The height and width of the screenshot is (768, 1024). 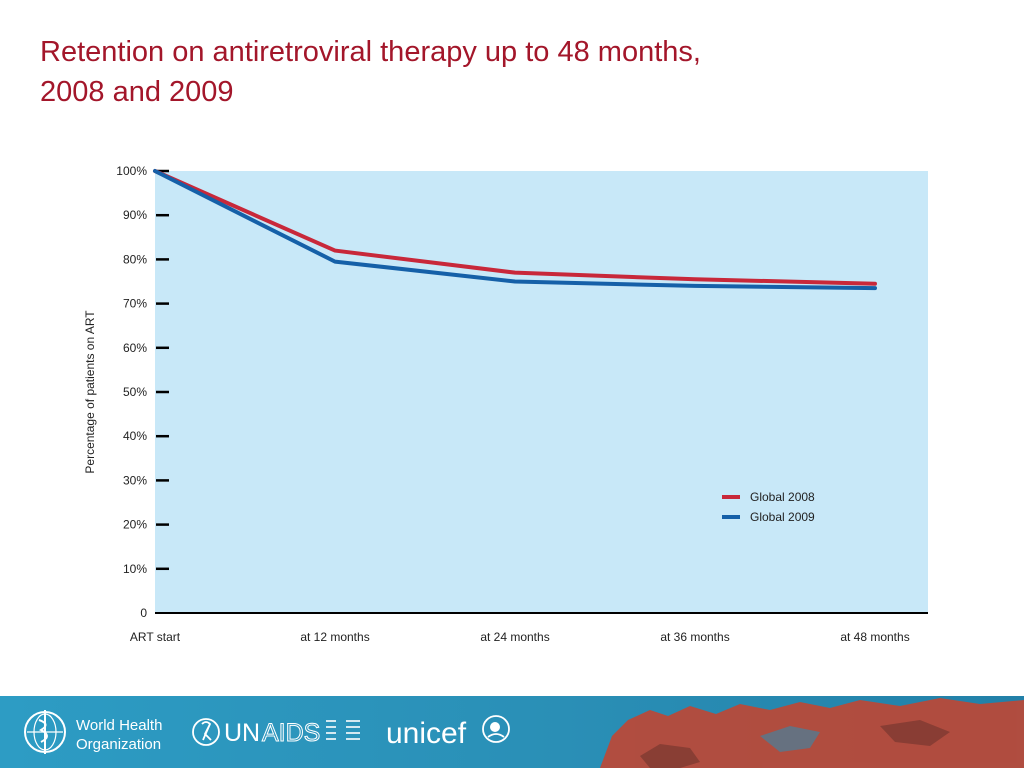 I want to click on y-tick-label: 100%, so click(x=131, y=171).